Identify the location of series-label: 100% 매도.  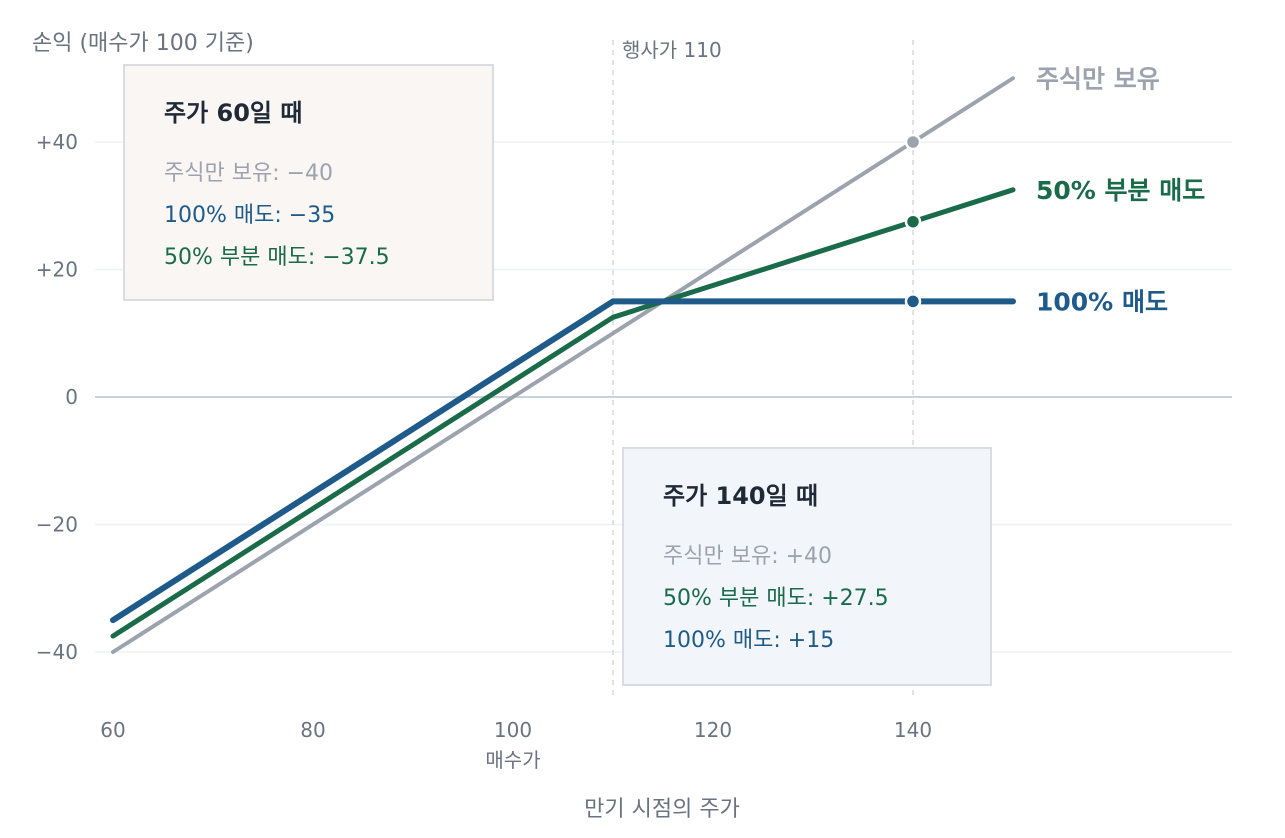
(1102, 301).